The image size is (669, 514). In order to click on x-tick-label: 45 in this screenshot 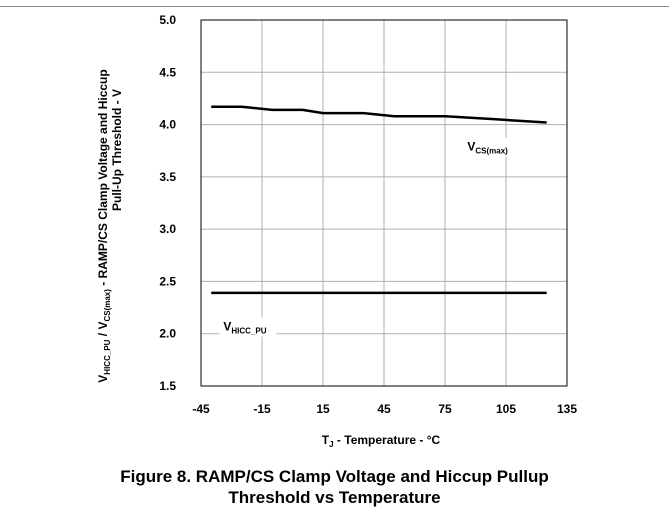, I will do `click(384, 409)`.